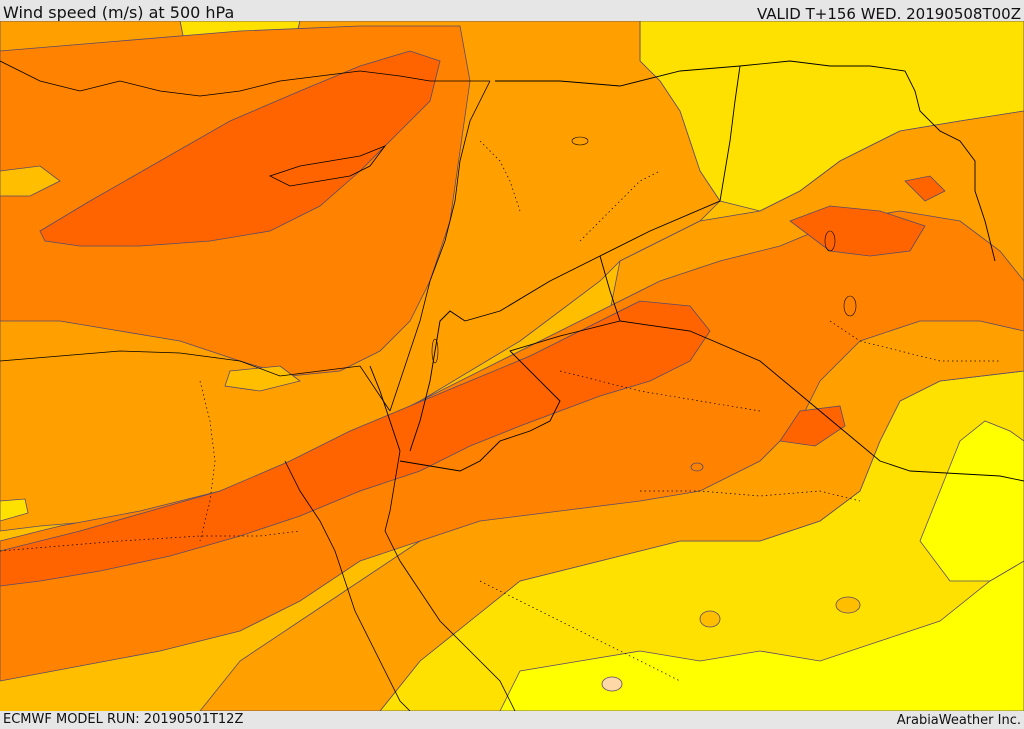 The width and height of the screenshot is (1024, 729). Describe the element at coordinates (888, 14) in the screenshot. I see `valid-time: VALID T+156 WED. 20190508T00Z` at that location.